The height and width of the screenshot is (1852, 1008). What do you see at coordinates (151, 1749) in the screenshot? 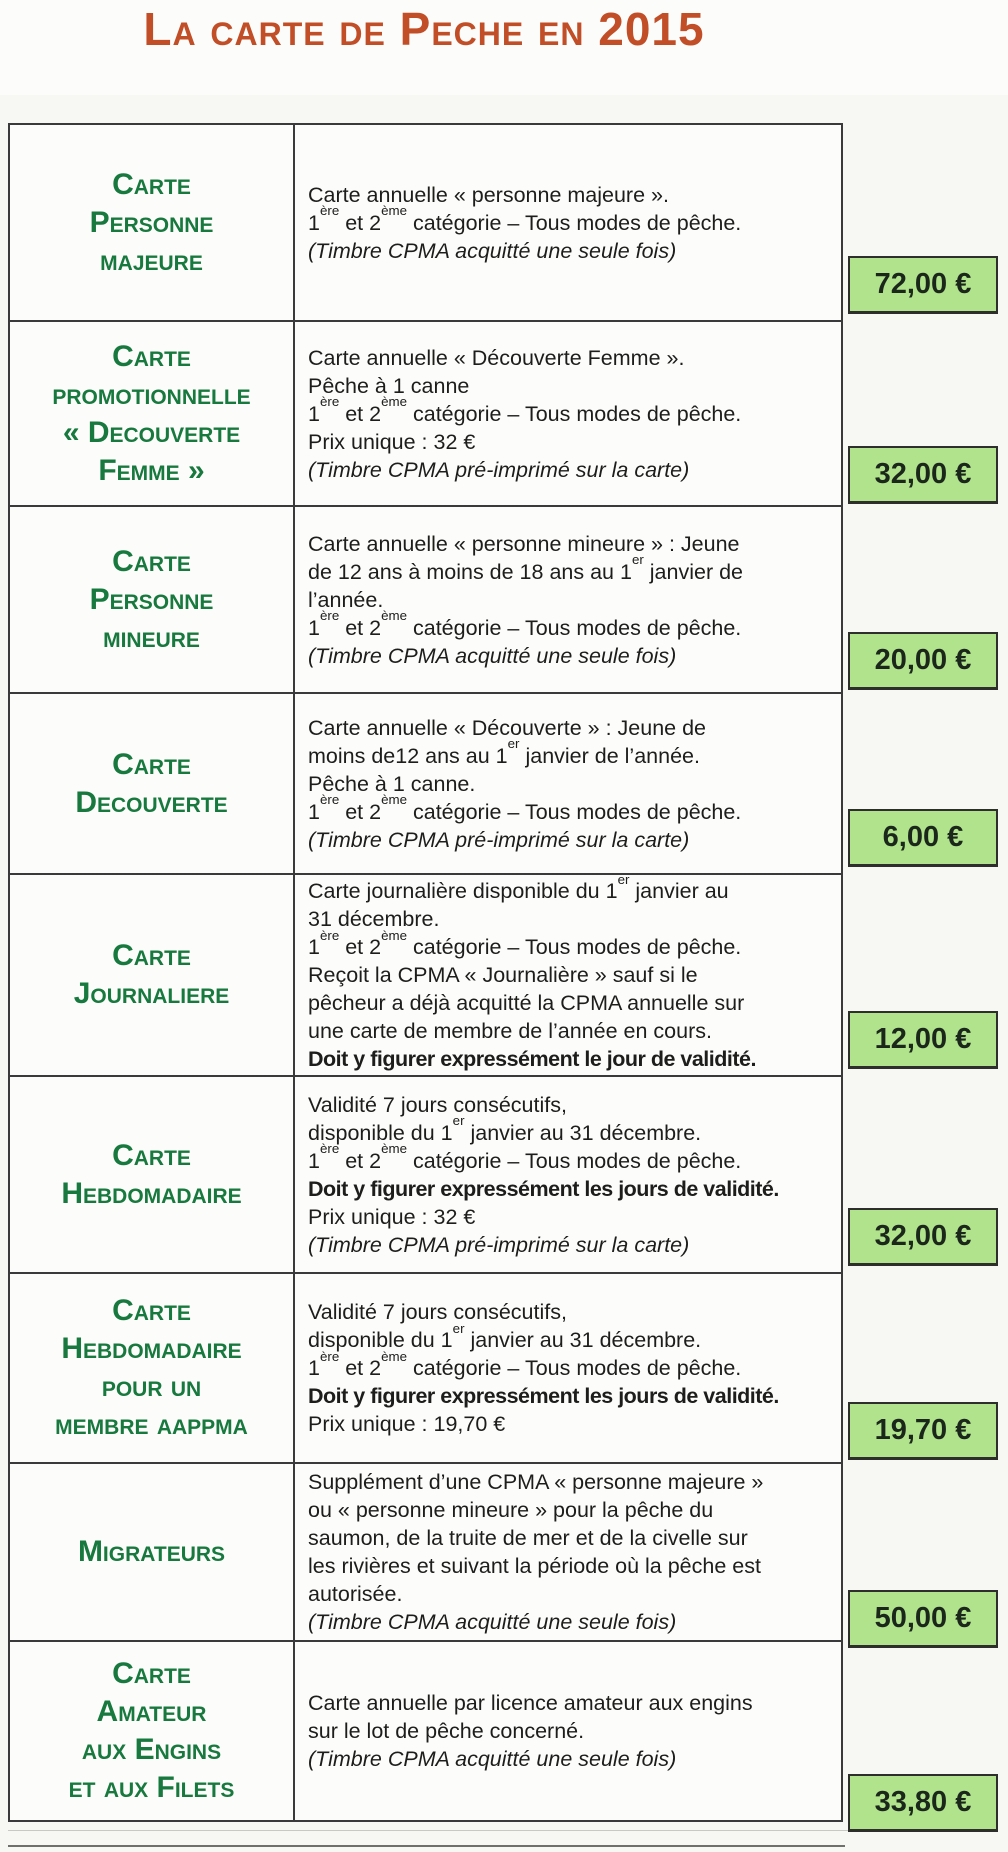
I see `card-name-line: aux Engins` at bounding box center [151, 1749].